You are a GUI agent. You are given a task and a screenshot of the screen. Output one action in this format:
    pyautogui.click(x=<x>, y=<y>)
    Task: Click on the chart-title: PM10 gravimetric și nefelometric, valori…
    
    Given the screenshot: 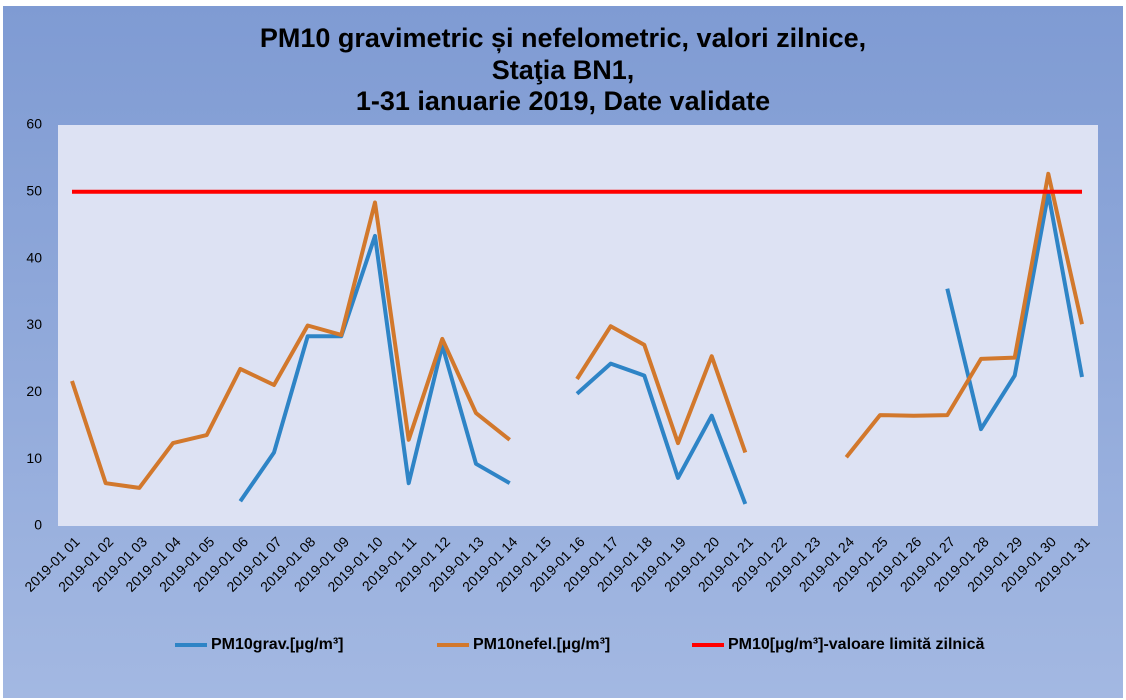 What is the action you would take?
    pyautogui.click(x=563, y=38)
    